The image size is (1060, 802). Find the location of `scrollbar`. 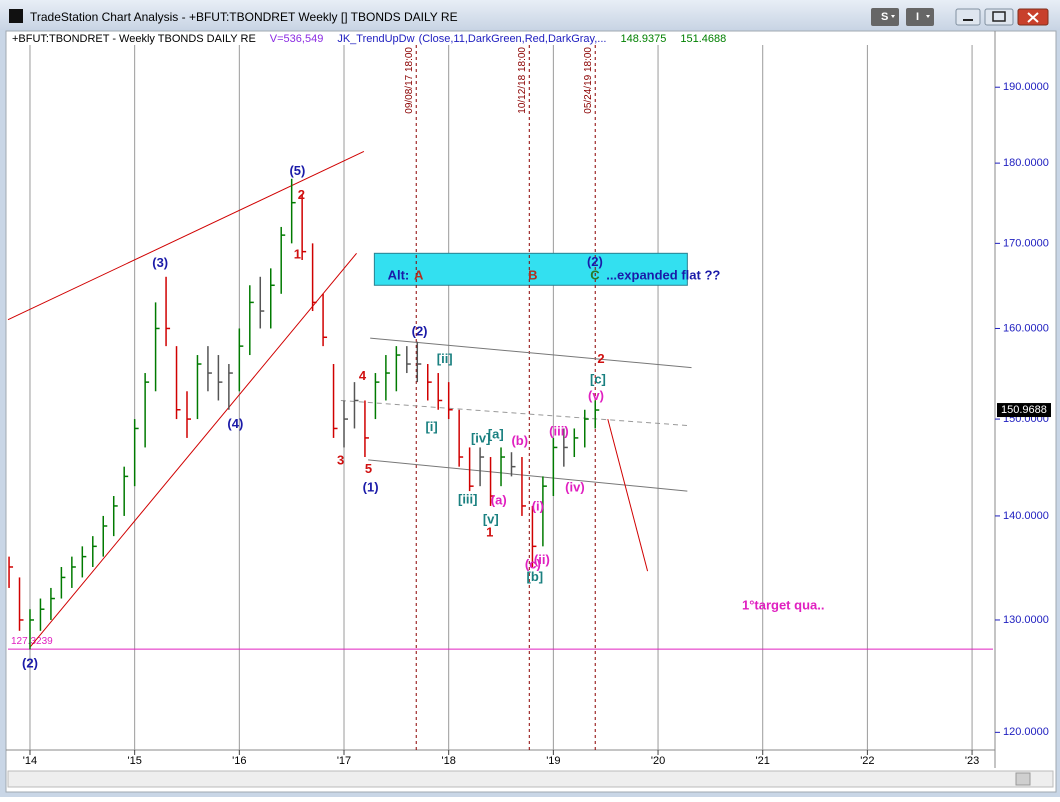

scrollbar is located at coordinates (530, 779).